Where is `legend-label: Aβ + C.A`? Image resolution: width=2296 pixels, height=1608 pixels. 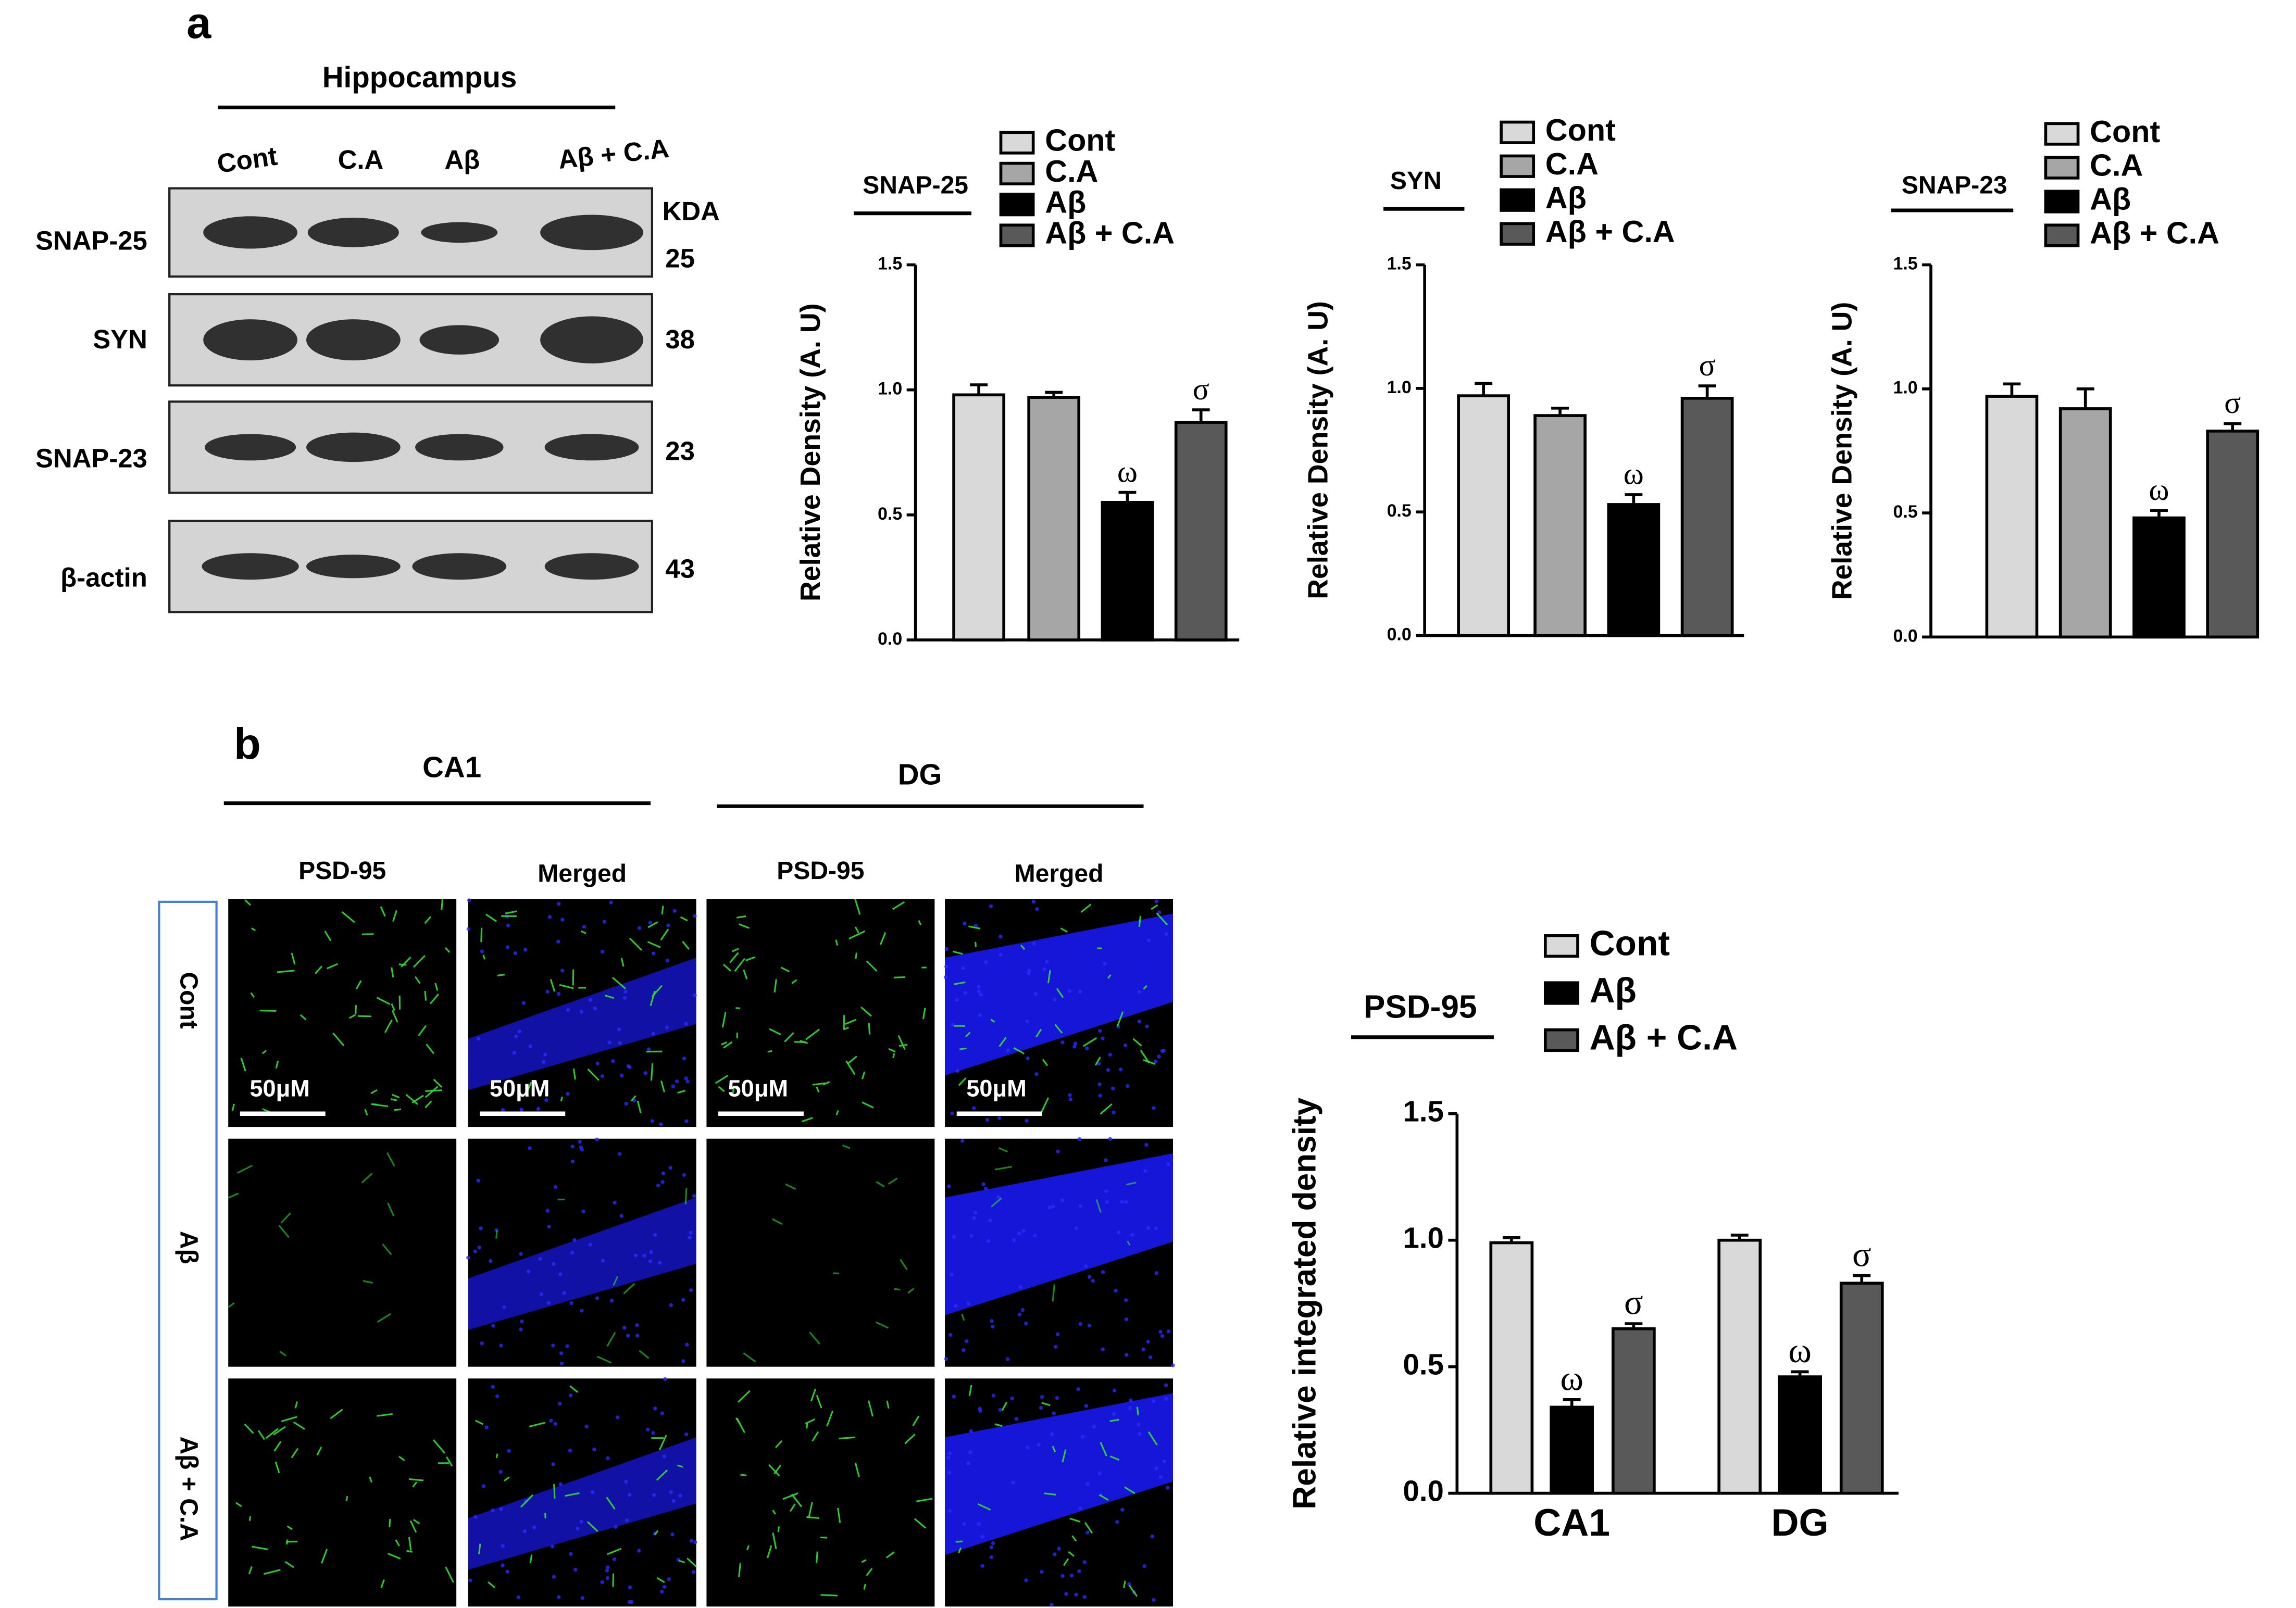 legend-label: Aβ + C.A is located at coordinates (1610, 231).